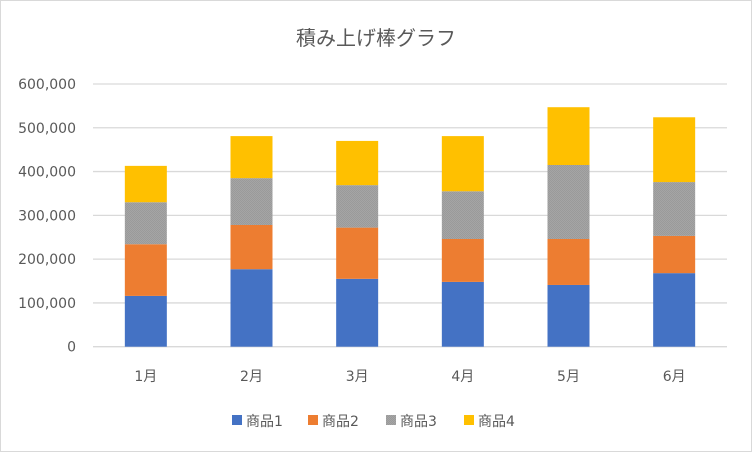 This screenshot has height=452, width=752. What do you see at coordinates (674, 377) in the screenshot?
I see `x-tick-label: 6月` at bounding box center [674, 377].